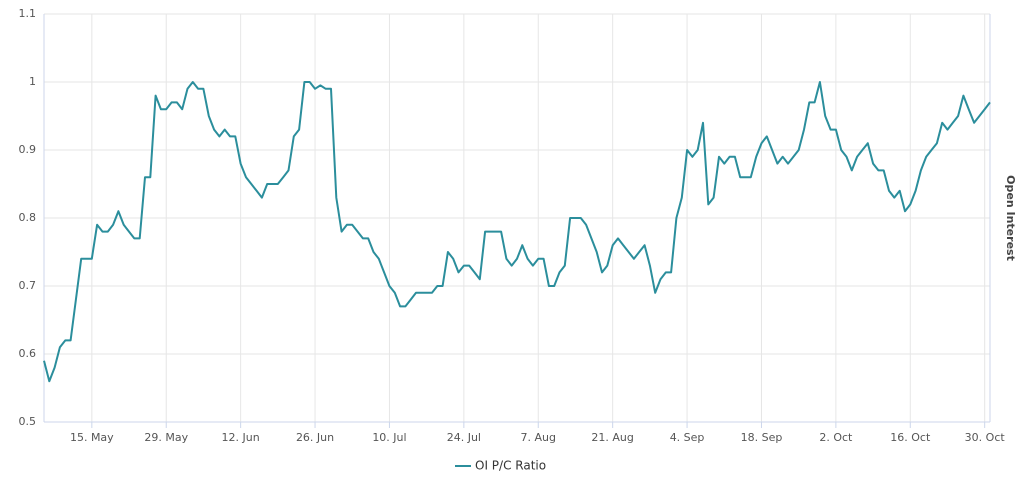 This screenshot has width=1024, height=483. Describe the element at coordinates (836, 437) in the screenshot. I see `x-tick-label: 2. Oct` at that location.